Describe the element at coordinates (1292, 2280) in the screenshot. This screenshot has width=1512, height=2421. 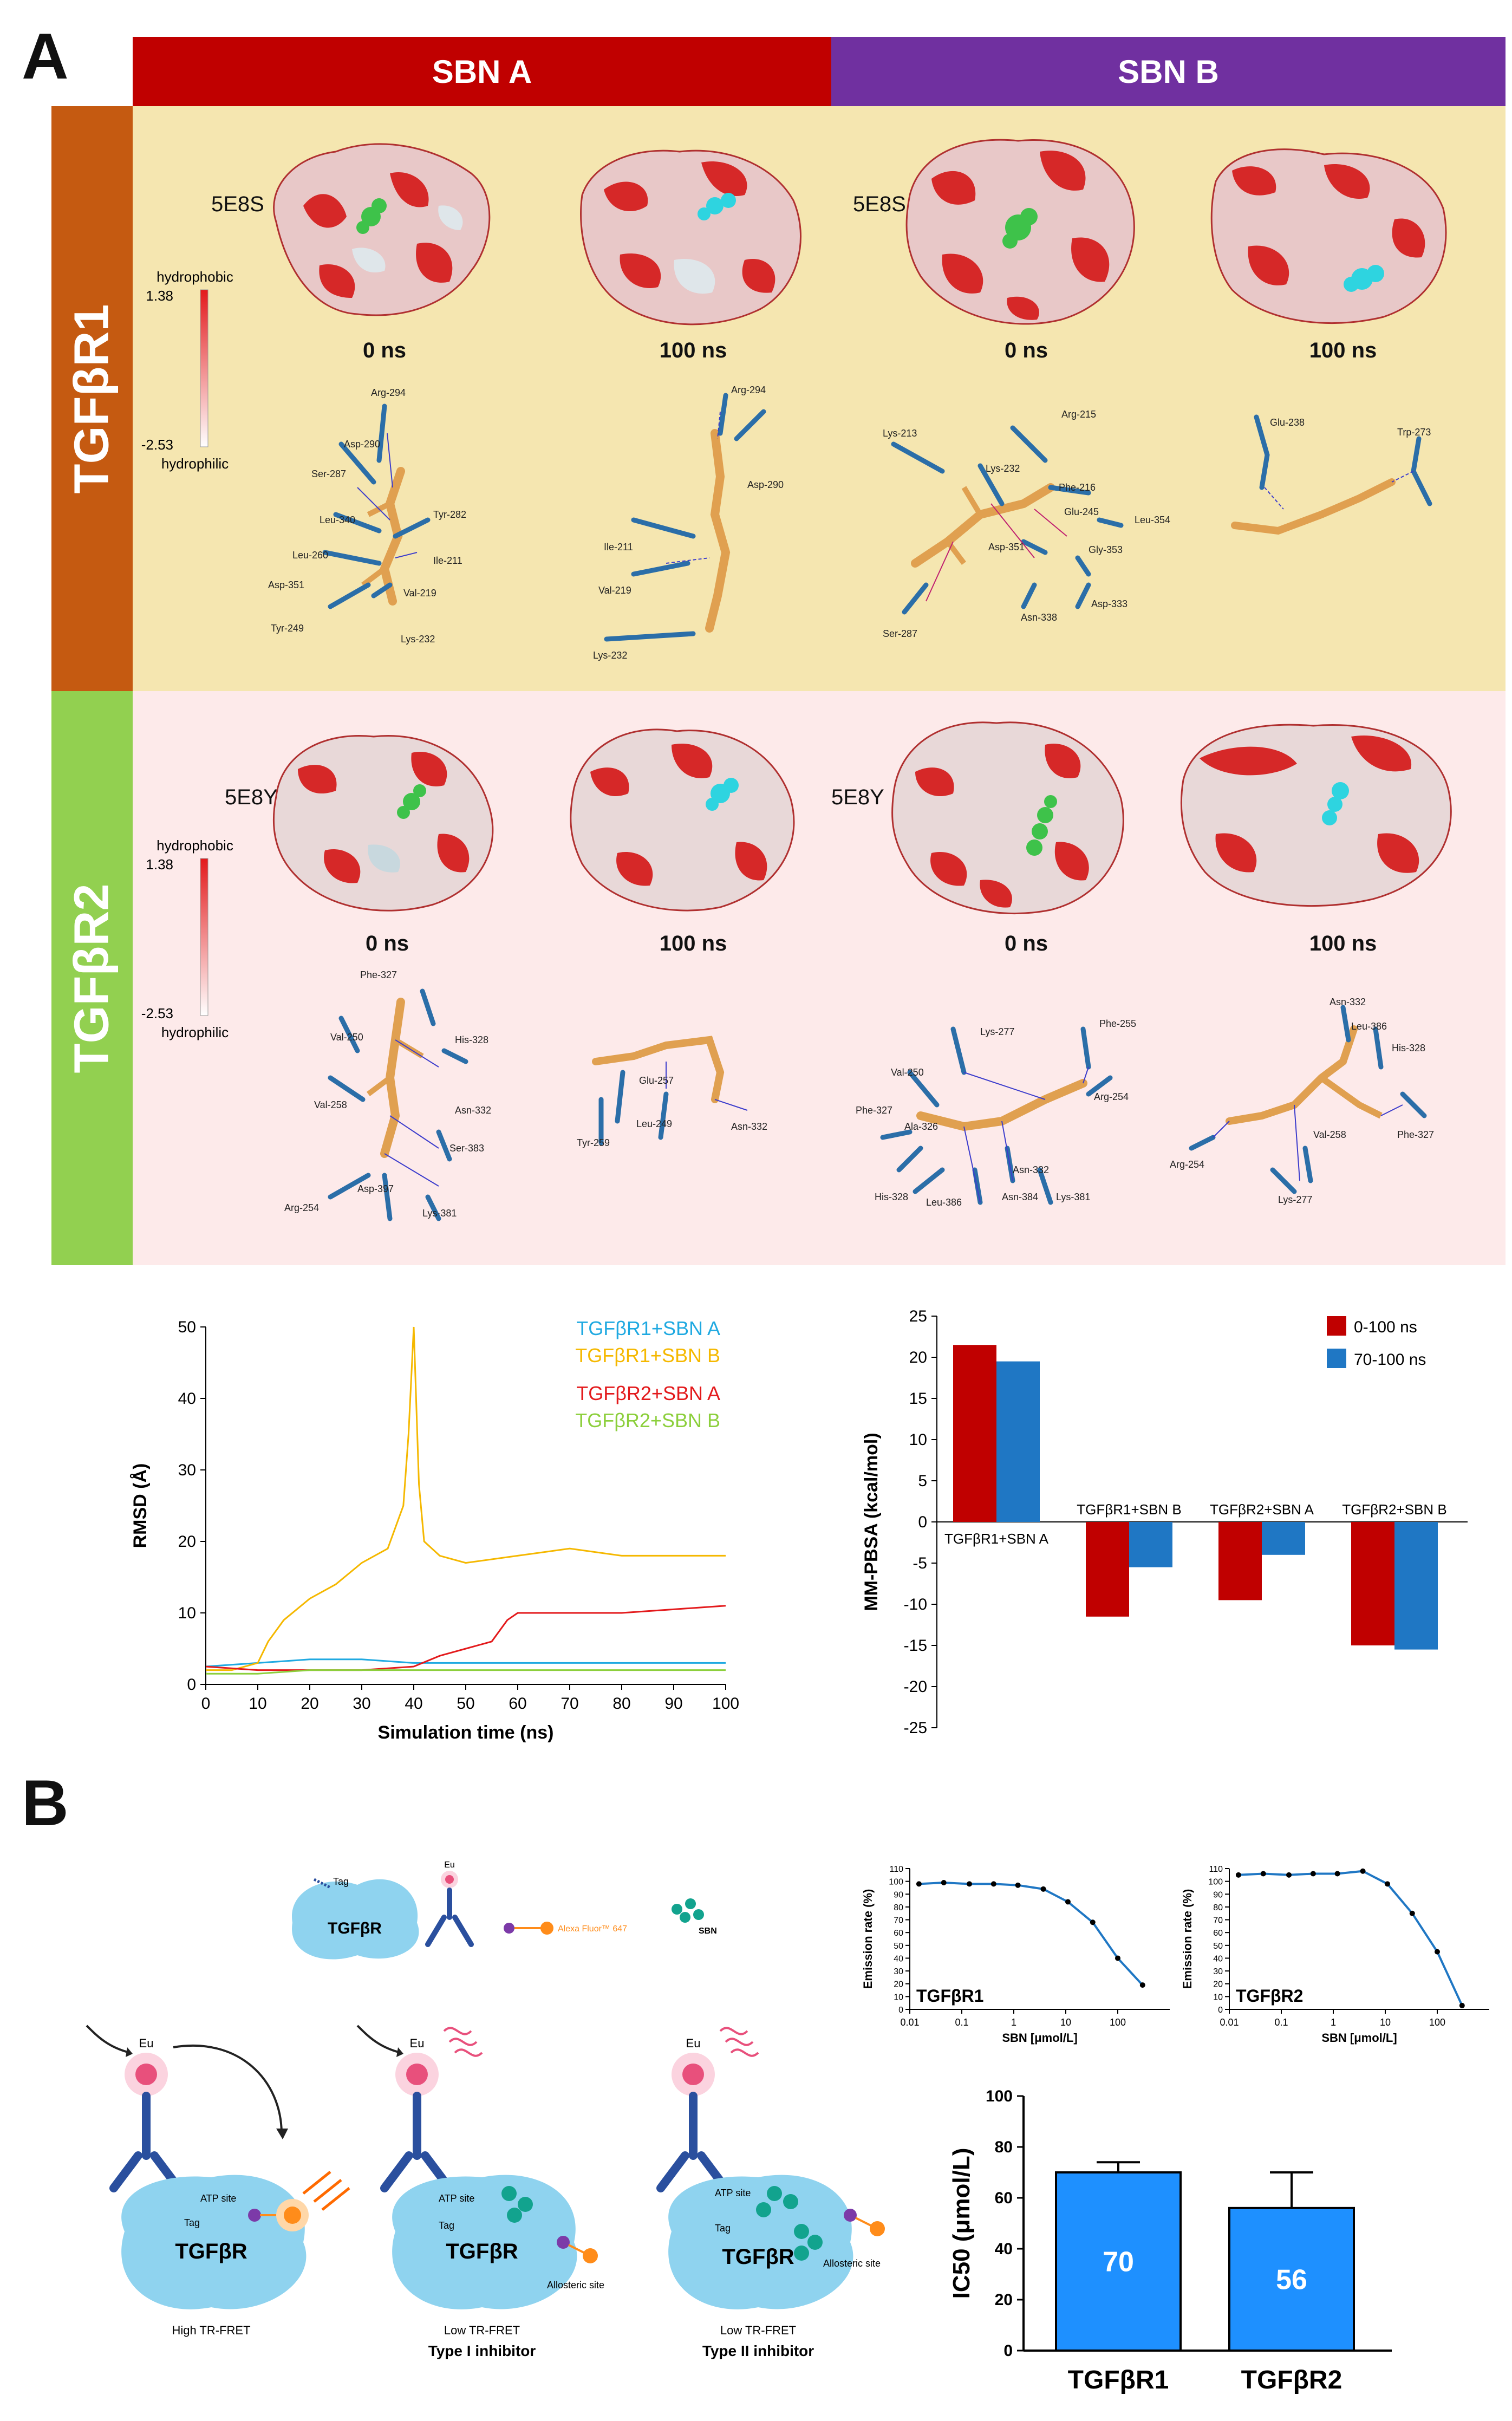
I see `ic50-bar` at that location.